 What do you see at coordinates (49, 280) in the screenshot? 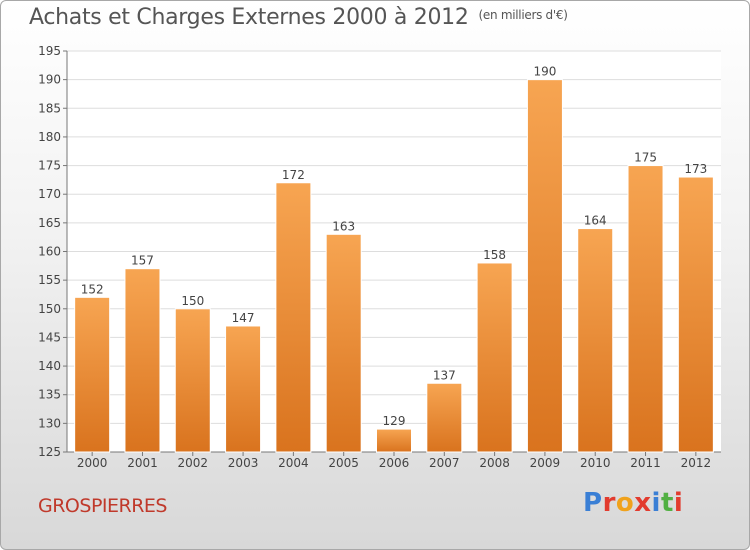
I see `y-tick-label: 155` at bounding box center [49, 280].